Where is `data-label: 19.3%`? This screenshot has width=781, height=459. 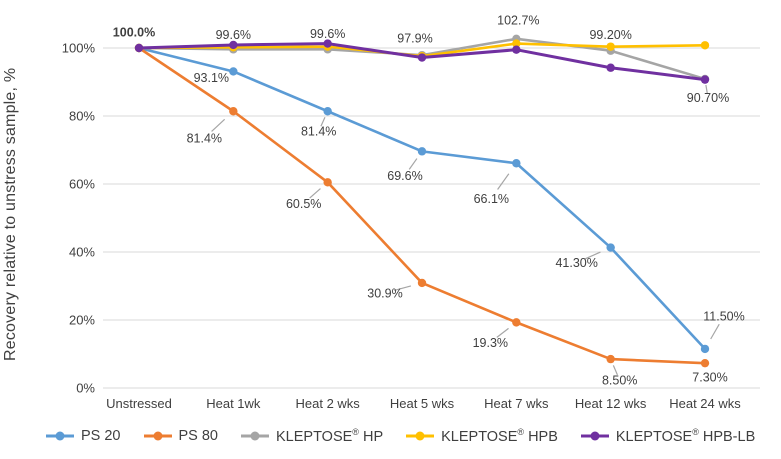 data-label: 19.3% is located at coordinates (490, 343).